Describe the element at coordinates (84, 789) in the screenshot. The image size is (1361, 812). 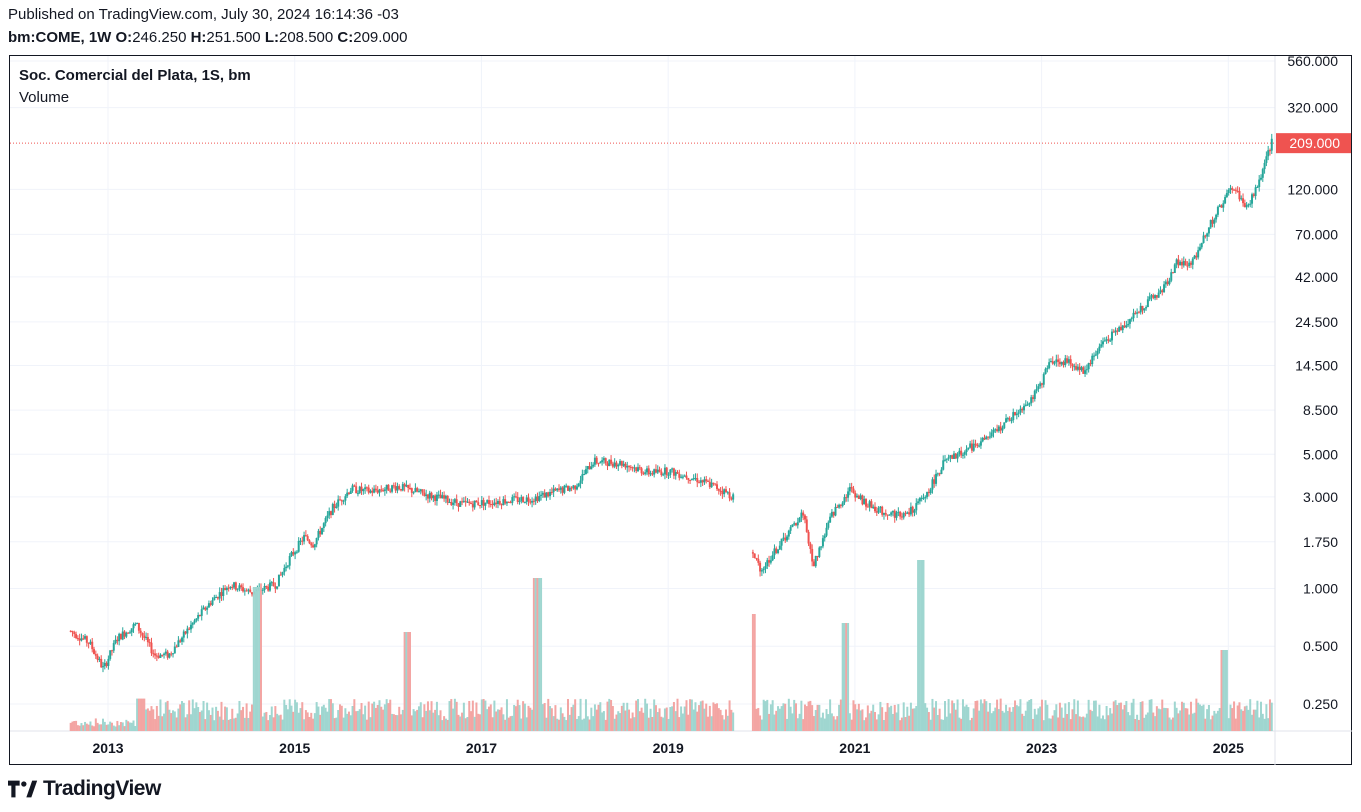
I see `tradingview-logo: TradingView` at that location.